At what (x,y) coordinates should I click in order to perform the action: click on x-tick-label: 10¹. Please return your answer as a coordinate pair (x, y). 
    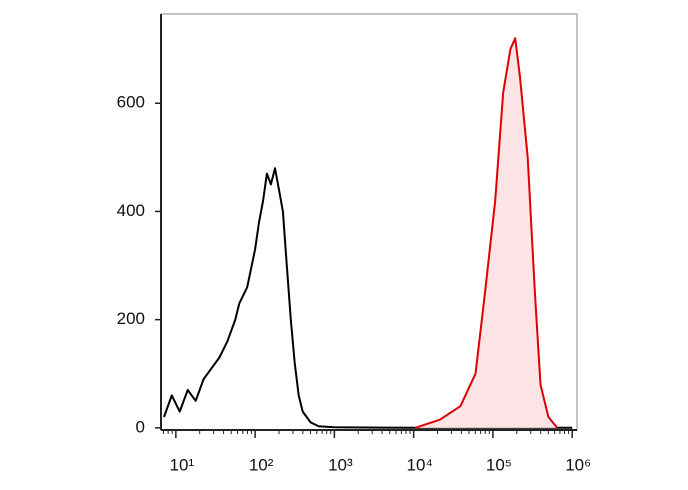
    Looking at the image, I should click on (182, 464).